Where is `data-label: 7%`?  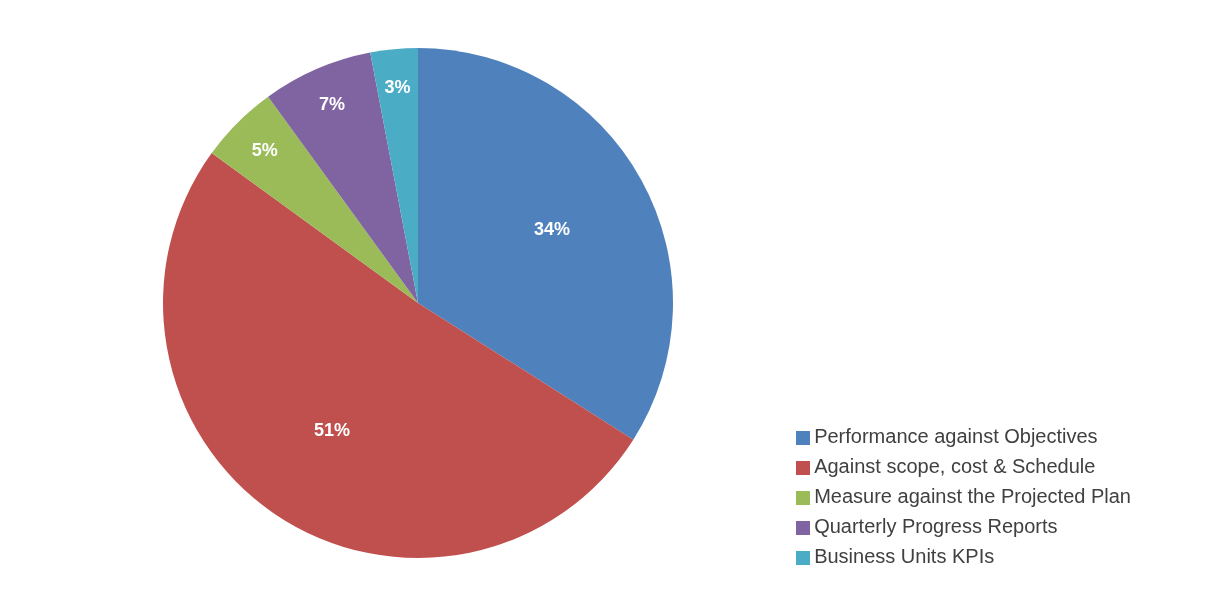
data-label: 7% is located at coordinates (331, 104).